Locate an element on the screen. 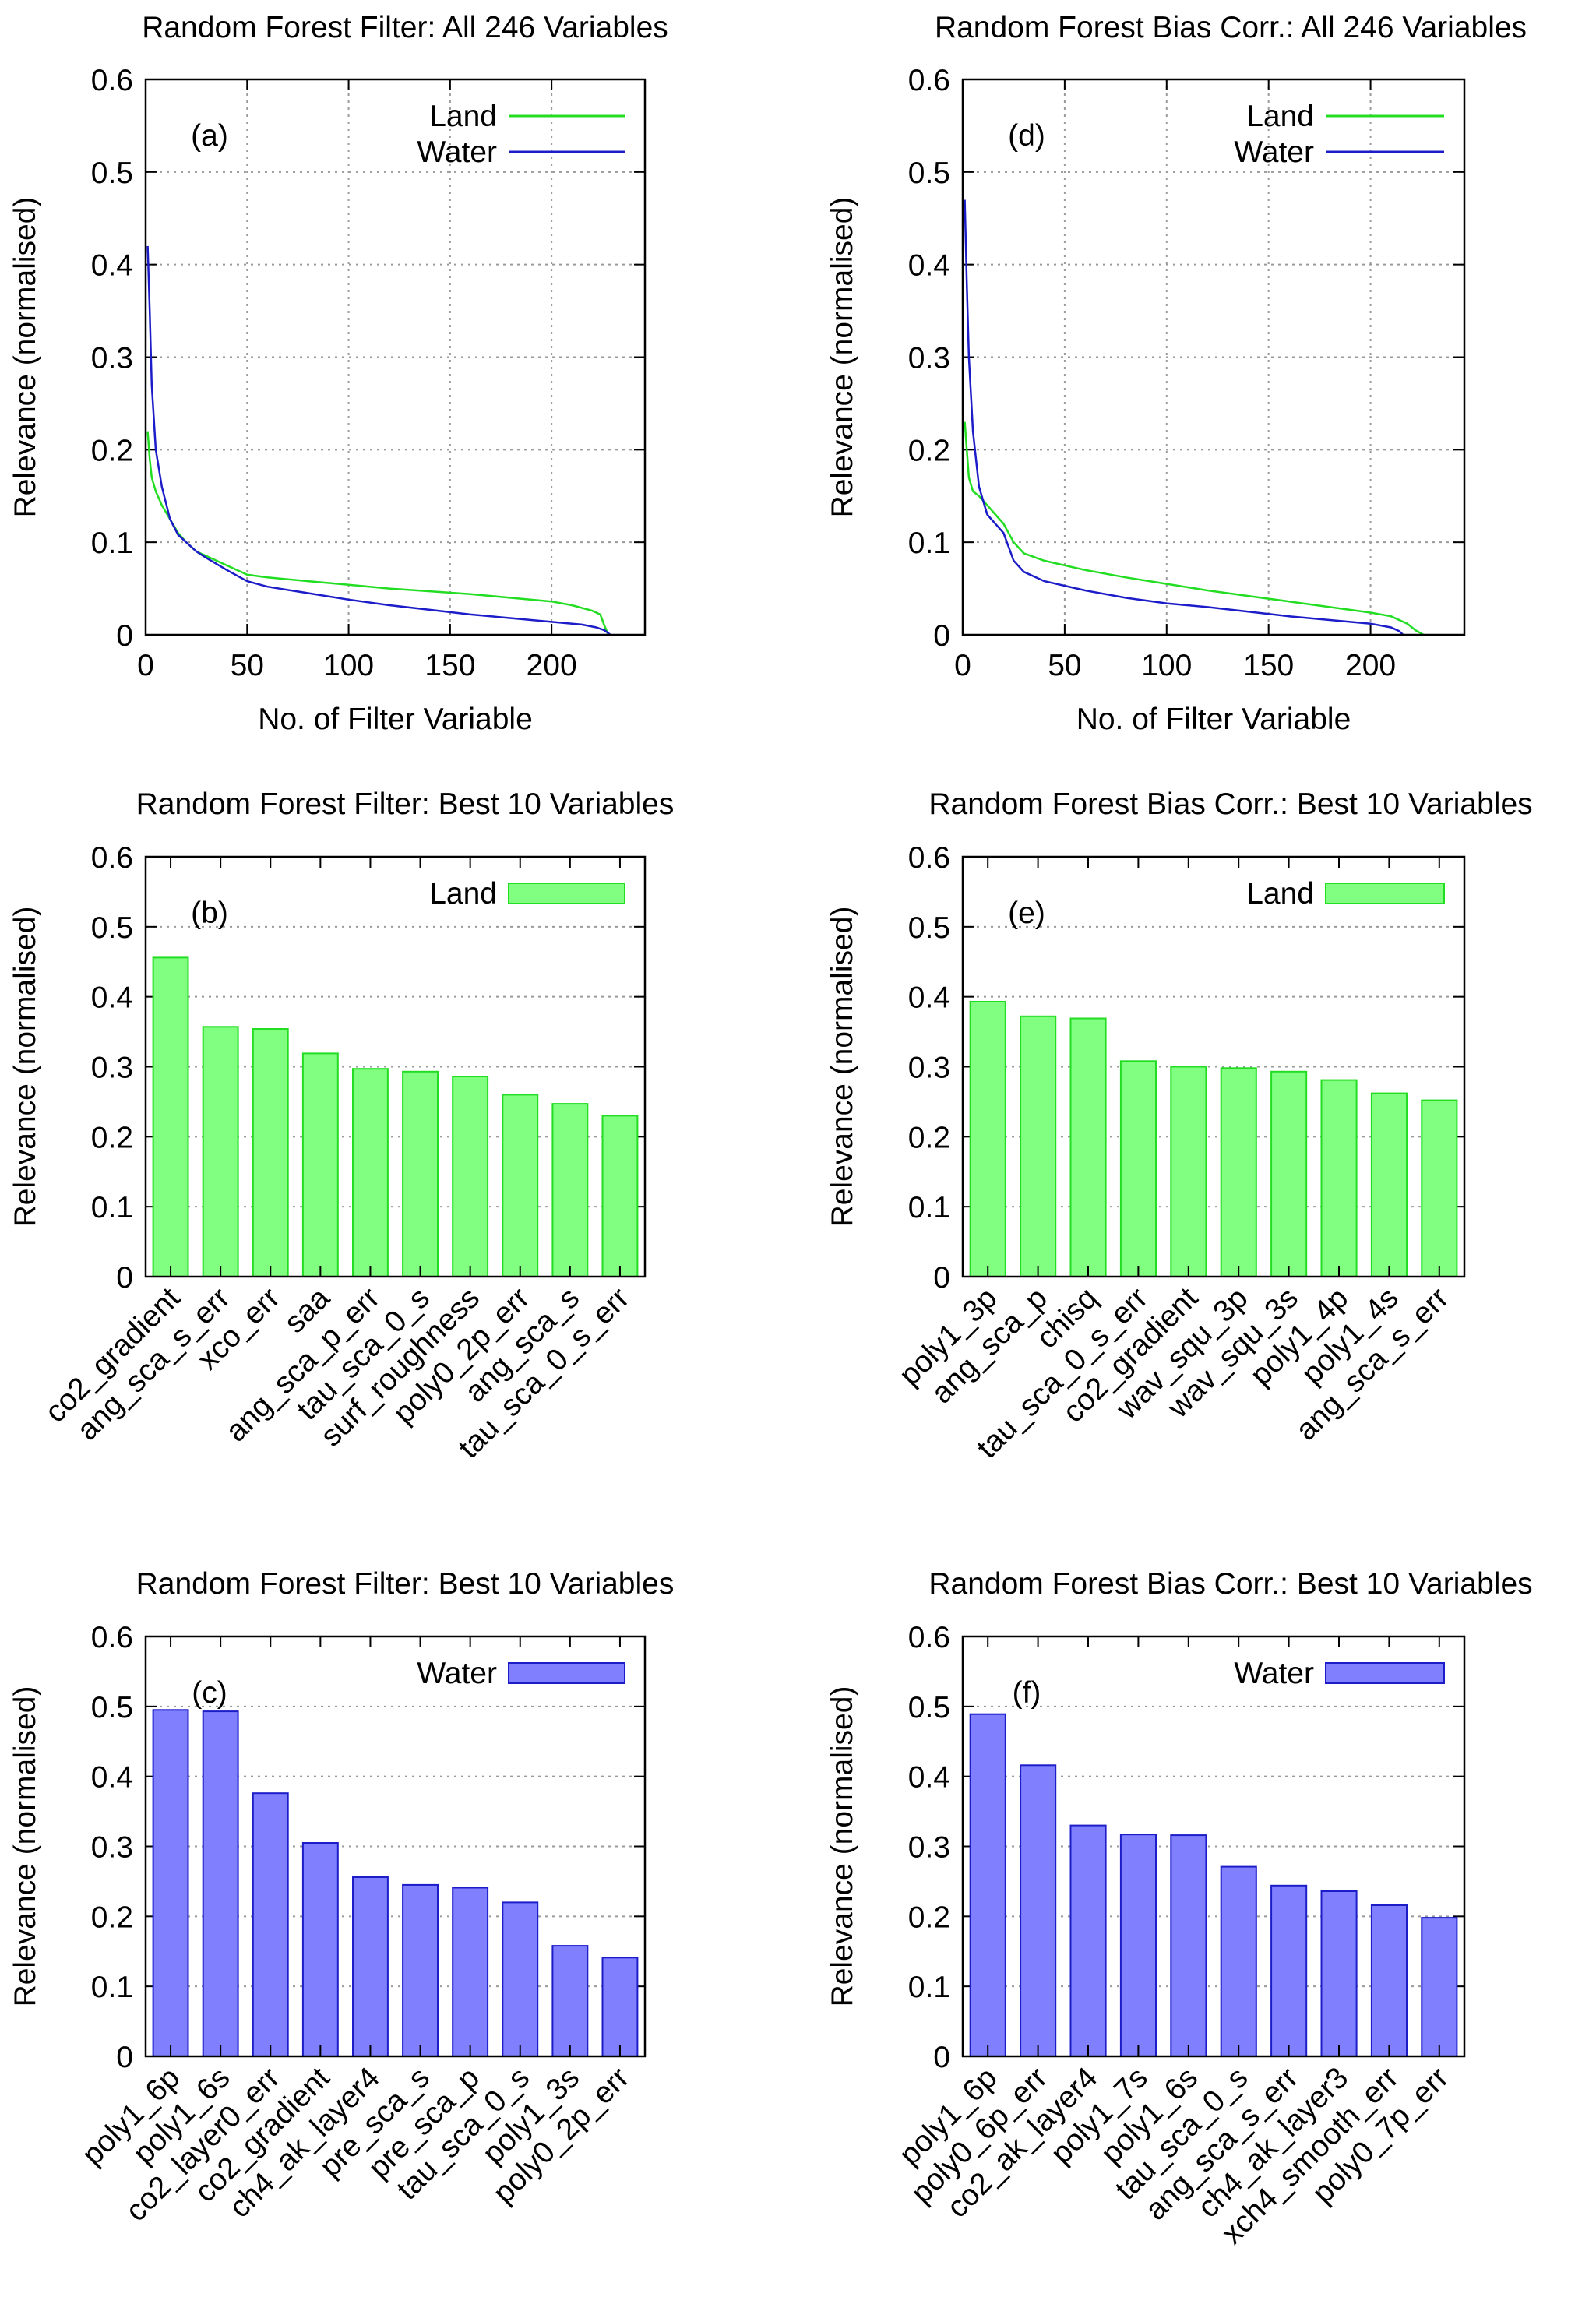  panel-label: (e) is located at coordinates (1026, 914).